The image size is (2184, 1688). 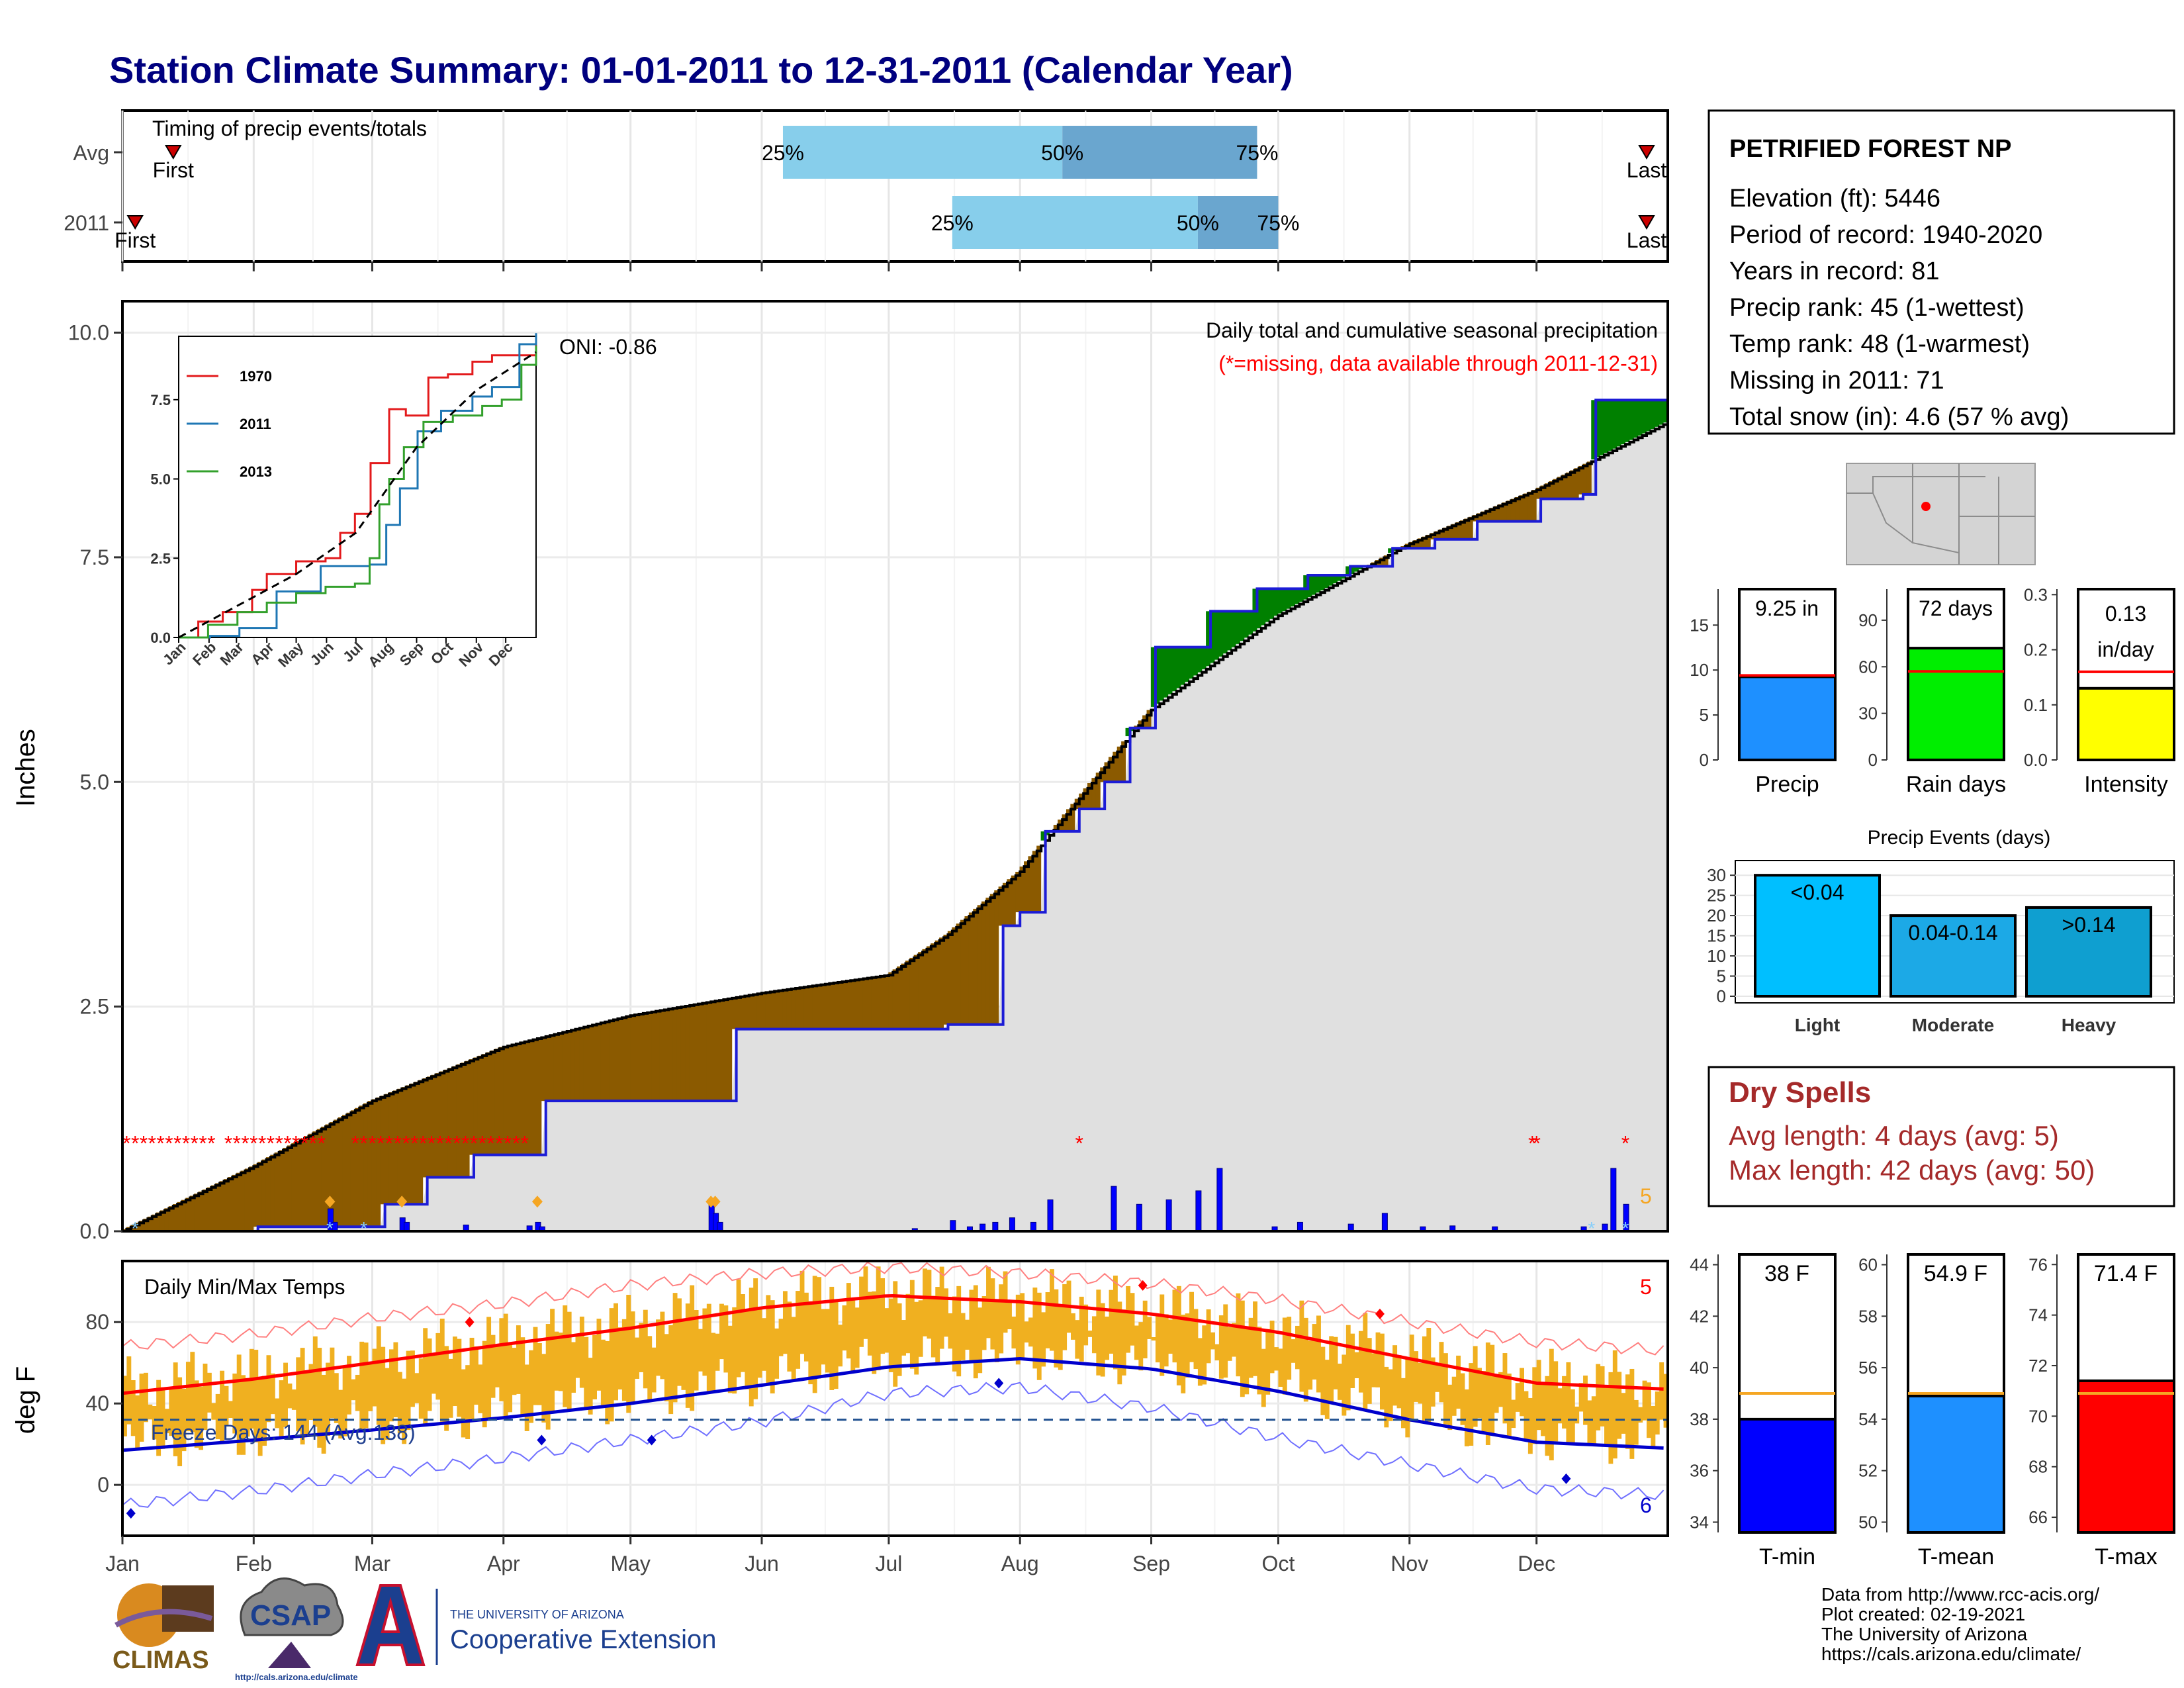 I want to click on month-tick-label: Apr, so click(x=503, y=1563).